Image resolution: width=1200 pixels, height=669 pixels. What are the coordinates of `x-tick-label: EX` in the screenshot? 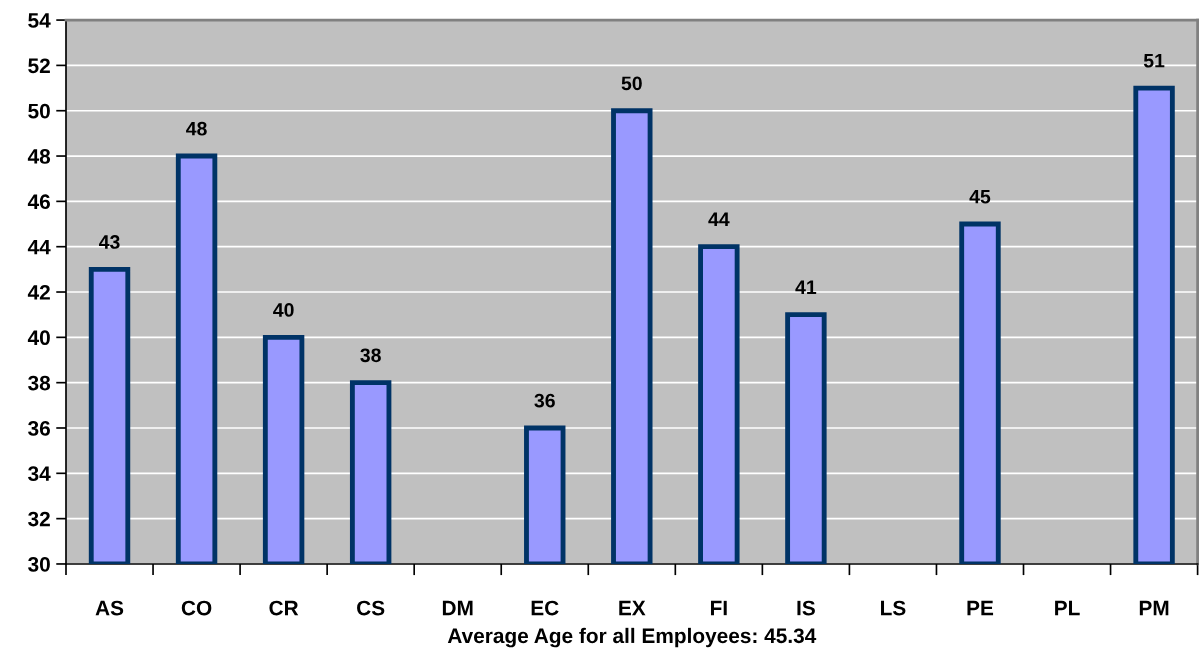 It's located at (632, 608).